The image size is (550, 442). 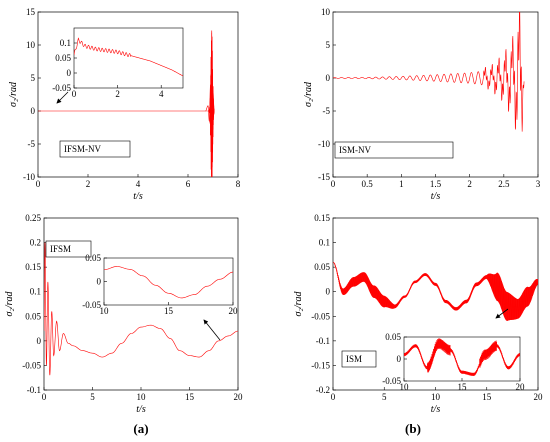 I want to click on y-tick-label: 10, so click(x=31, y=45).